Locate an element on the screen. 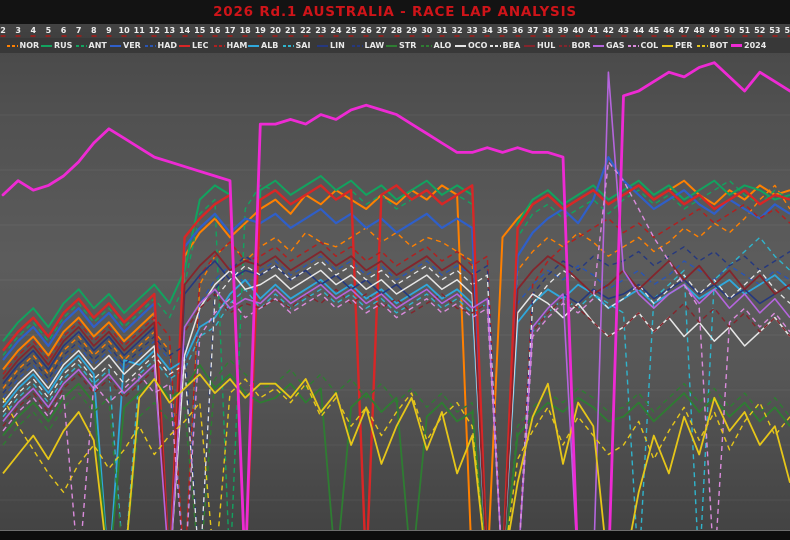 The height and width of the screenshot is (540, 790). lap-number: 4 is located at coordinates (33, 30).